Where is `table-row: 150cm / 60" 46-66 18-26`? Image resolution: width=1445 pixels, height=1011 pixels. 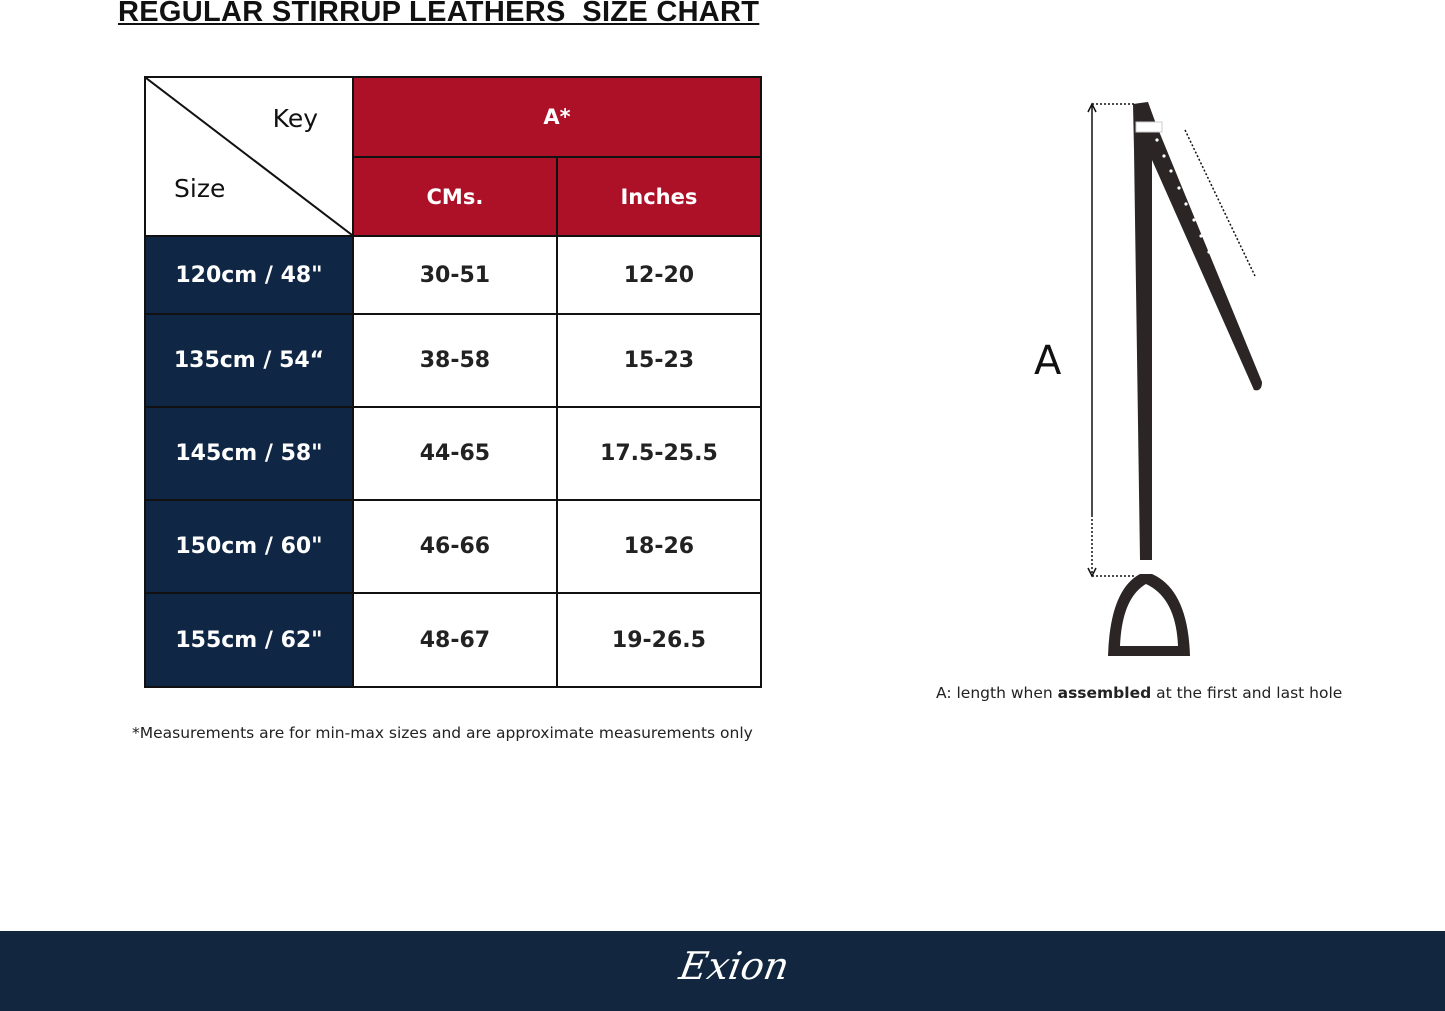 table-row: 150cm / 60" 46-66 18-26 is located at coordinates (453, 546).